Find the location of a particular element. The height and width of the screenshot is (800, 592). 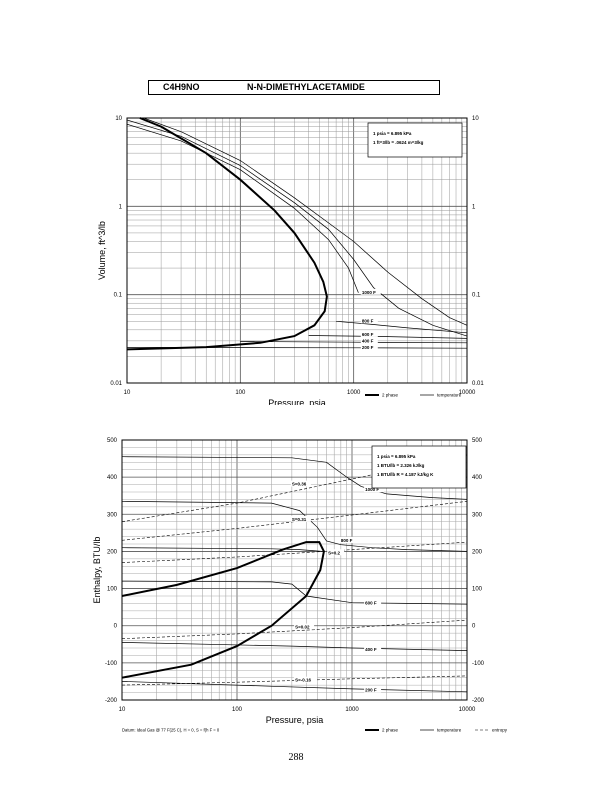

curve-label: S=0.31 is located at coordinates (299, 519).